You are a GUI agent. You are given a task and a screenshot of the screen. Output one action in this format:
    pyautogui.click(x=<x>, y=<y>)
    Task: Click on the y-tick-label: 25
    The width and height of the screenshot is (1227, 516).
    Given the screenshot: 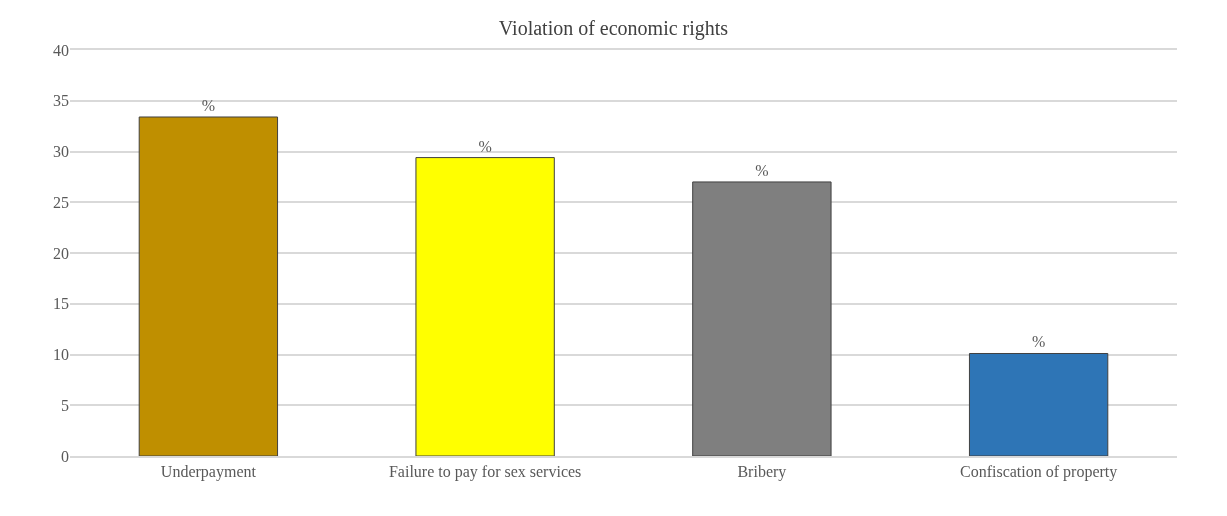 What is the action you would take?
    pyautogui.click(x=61, y=202)
    